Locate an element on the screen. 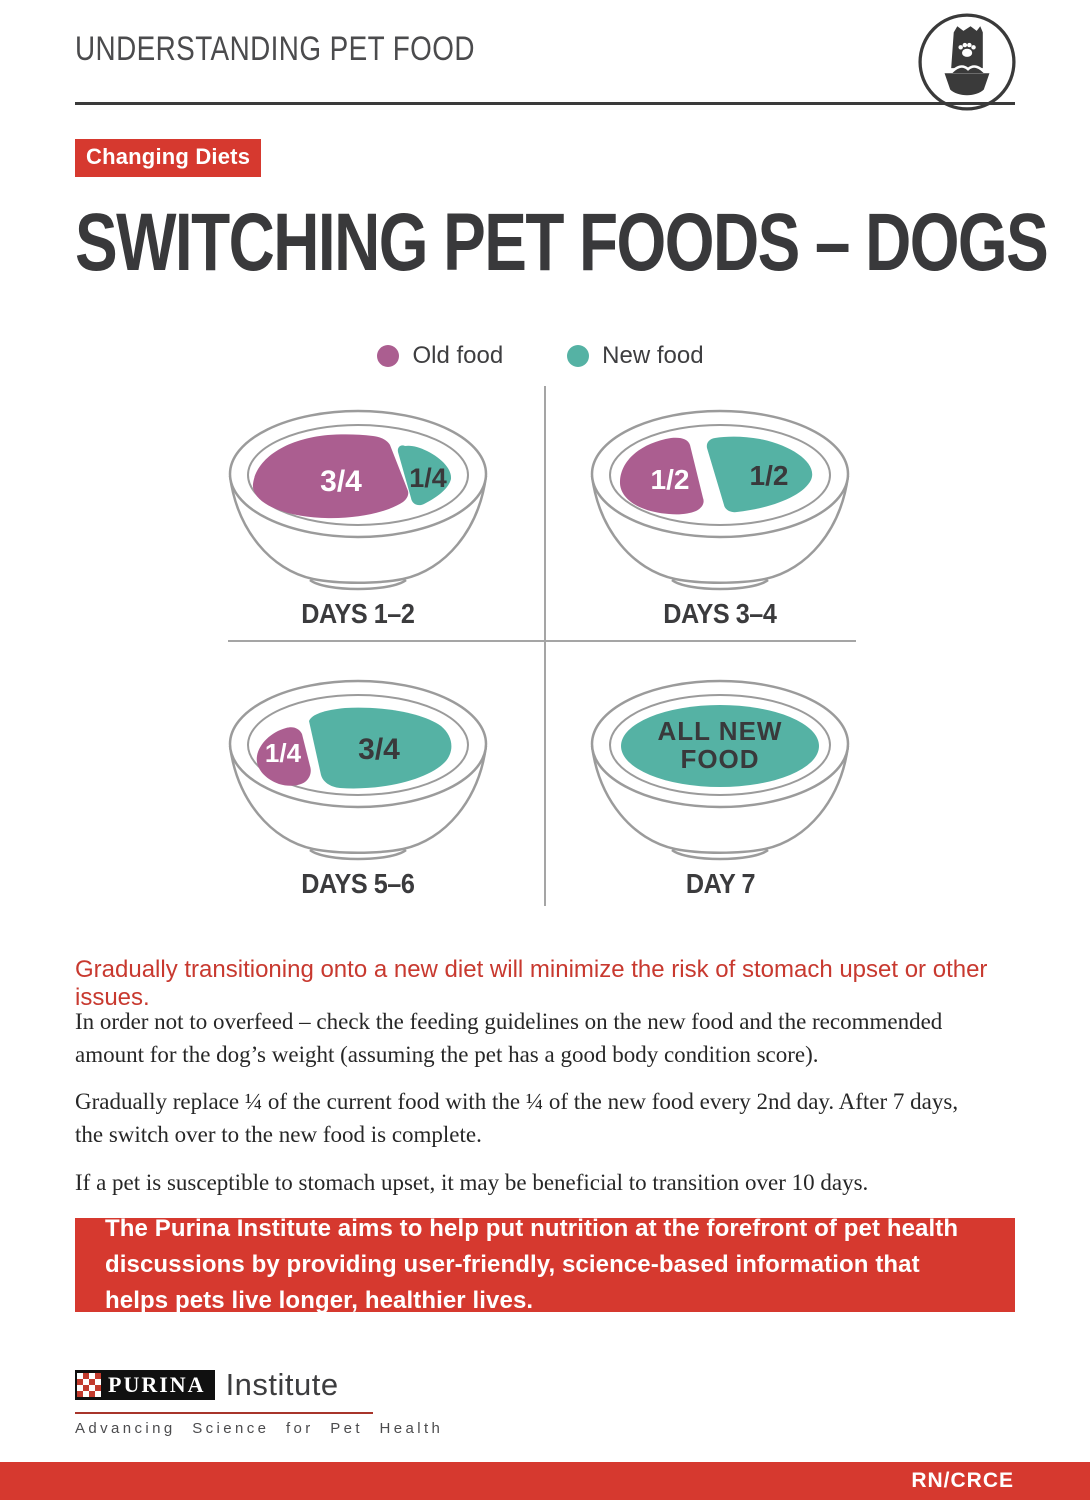 The width and height of the screenshot is (1090, 1500). bowl-days-5-6: 1/4 3/4 is located at coordinates (358, 770).